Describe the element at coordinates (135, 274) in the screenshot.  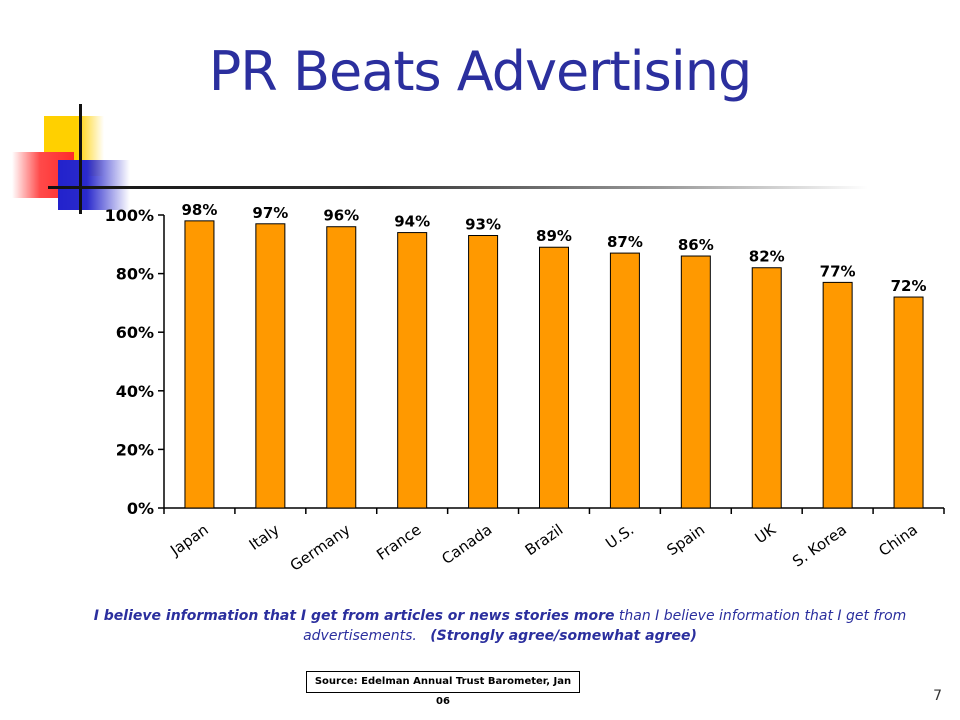
I see `y-tick-label: 80%` at that location.